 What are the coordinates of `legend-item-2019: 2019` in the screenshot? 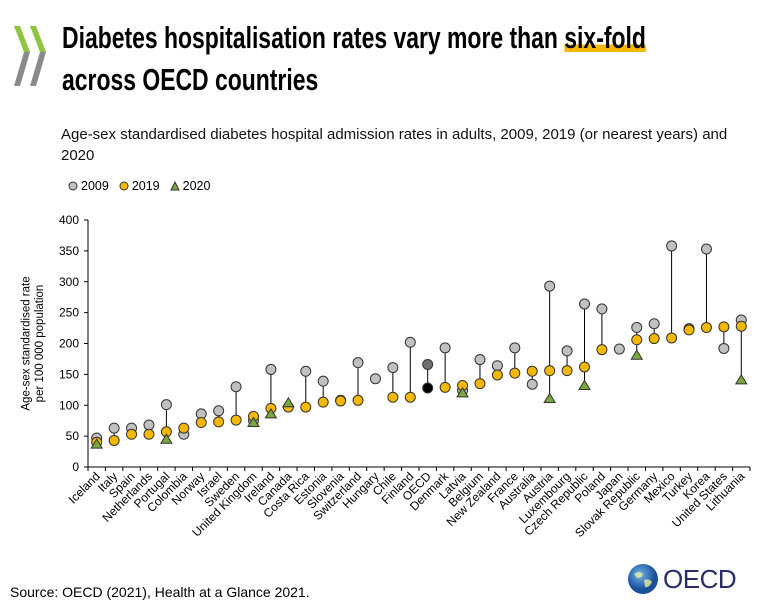 It's located at (139, 186).